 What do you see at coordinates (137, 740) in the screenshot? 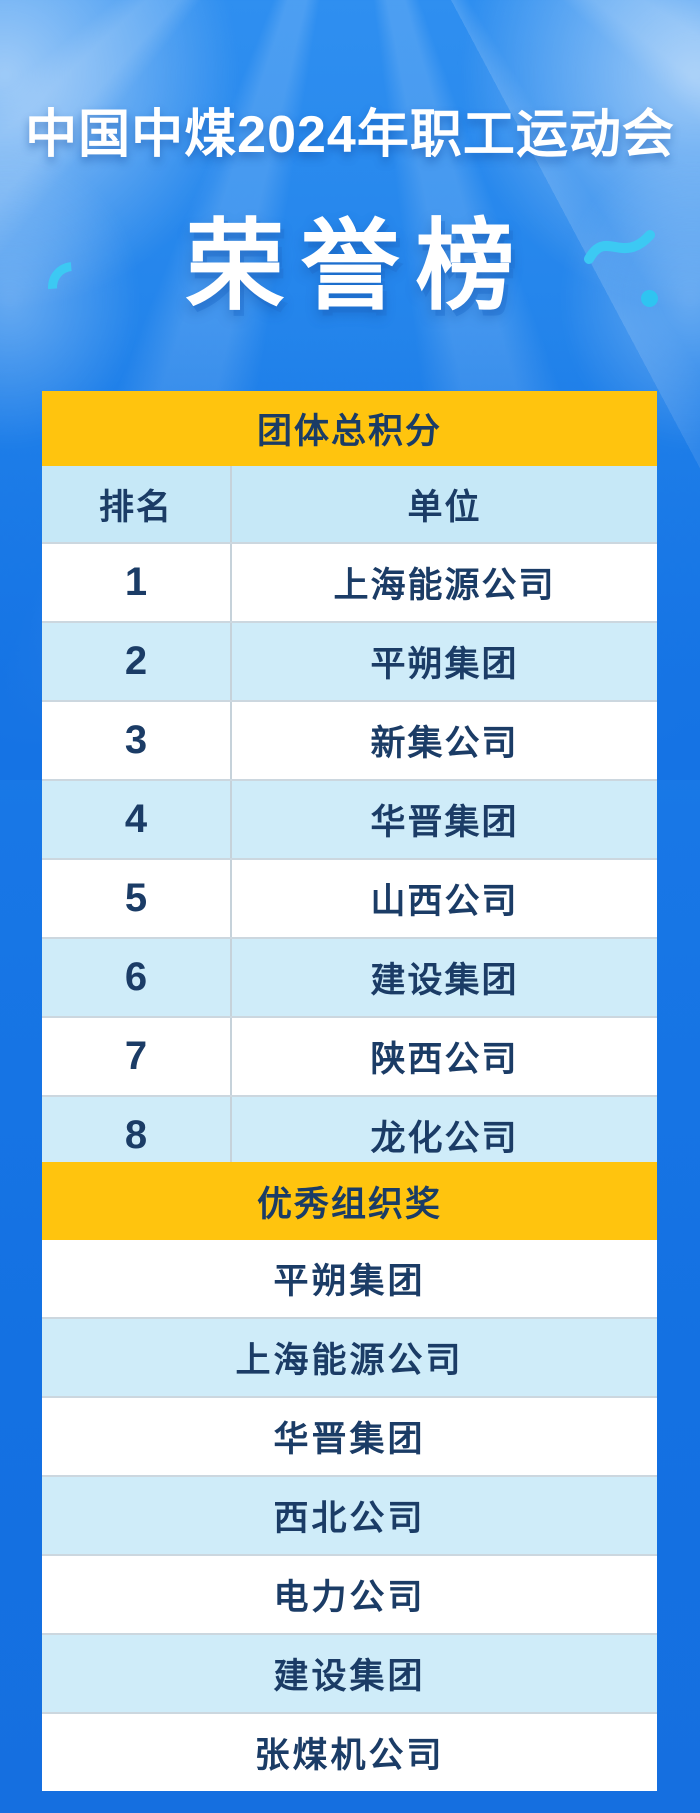
I see `rank-cell: 3` at bounding box center [137, 740].